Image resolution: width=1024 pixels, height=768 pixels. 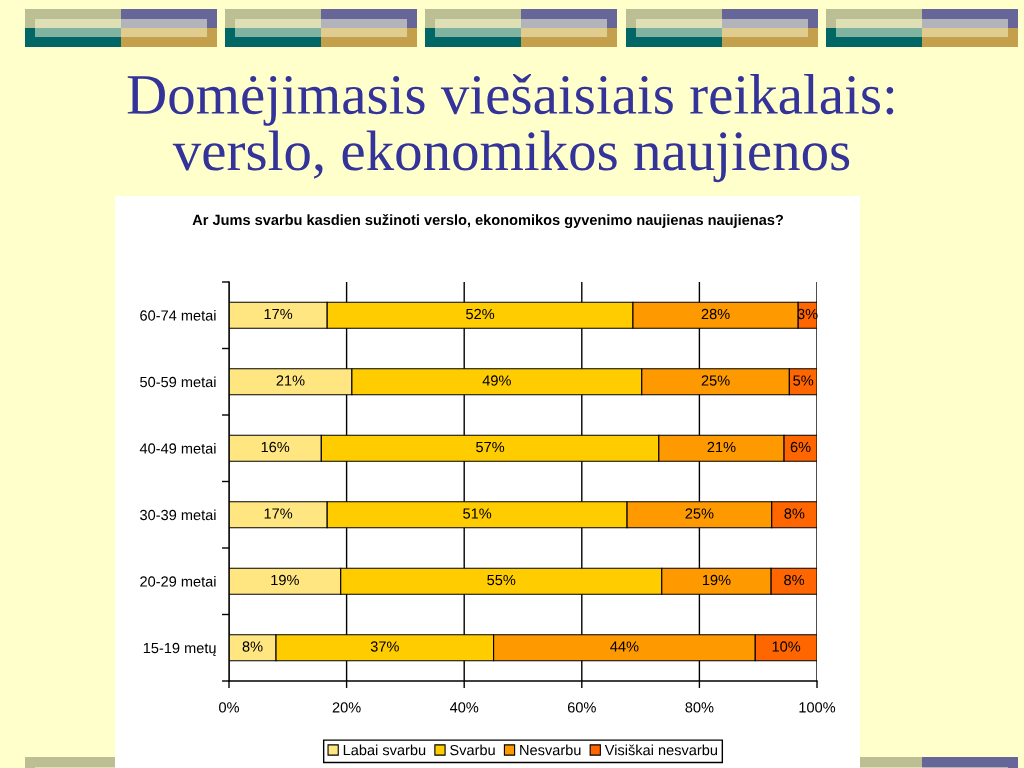 What do you see at coordinates (496, 380) in the screenshot?
I see `data-label: 49%` at bounding box center [496, 380].